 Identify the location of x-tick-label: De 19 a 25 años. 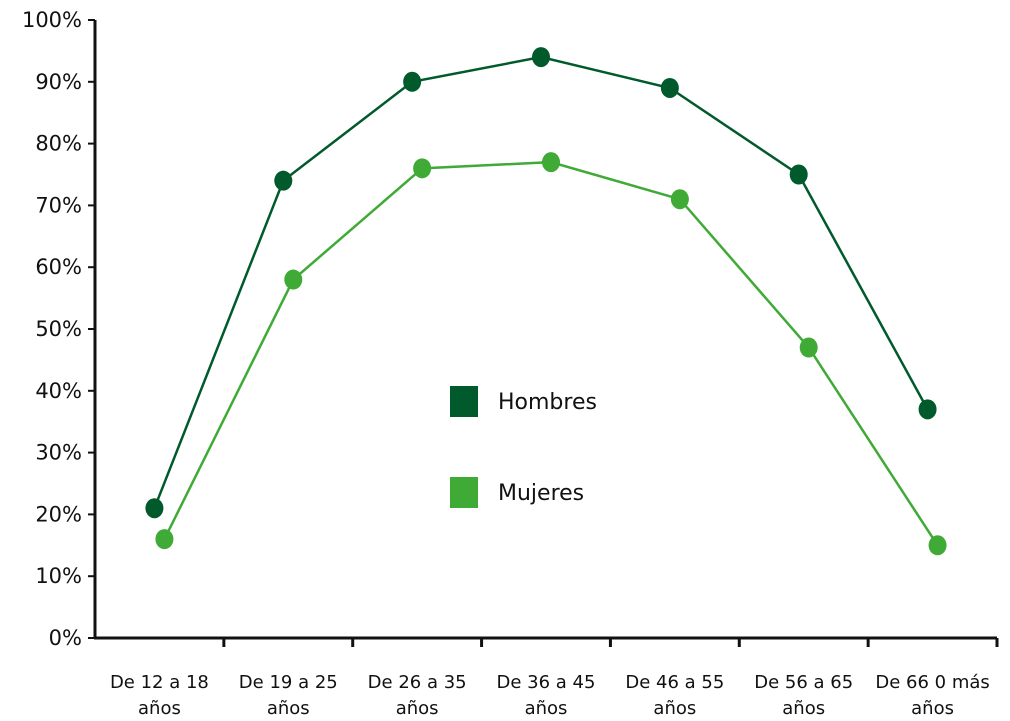
(288, 695).